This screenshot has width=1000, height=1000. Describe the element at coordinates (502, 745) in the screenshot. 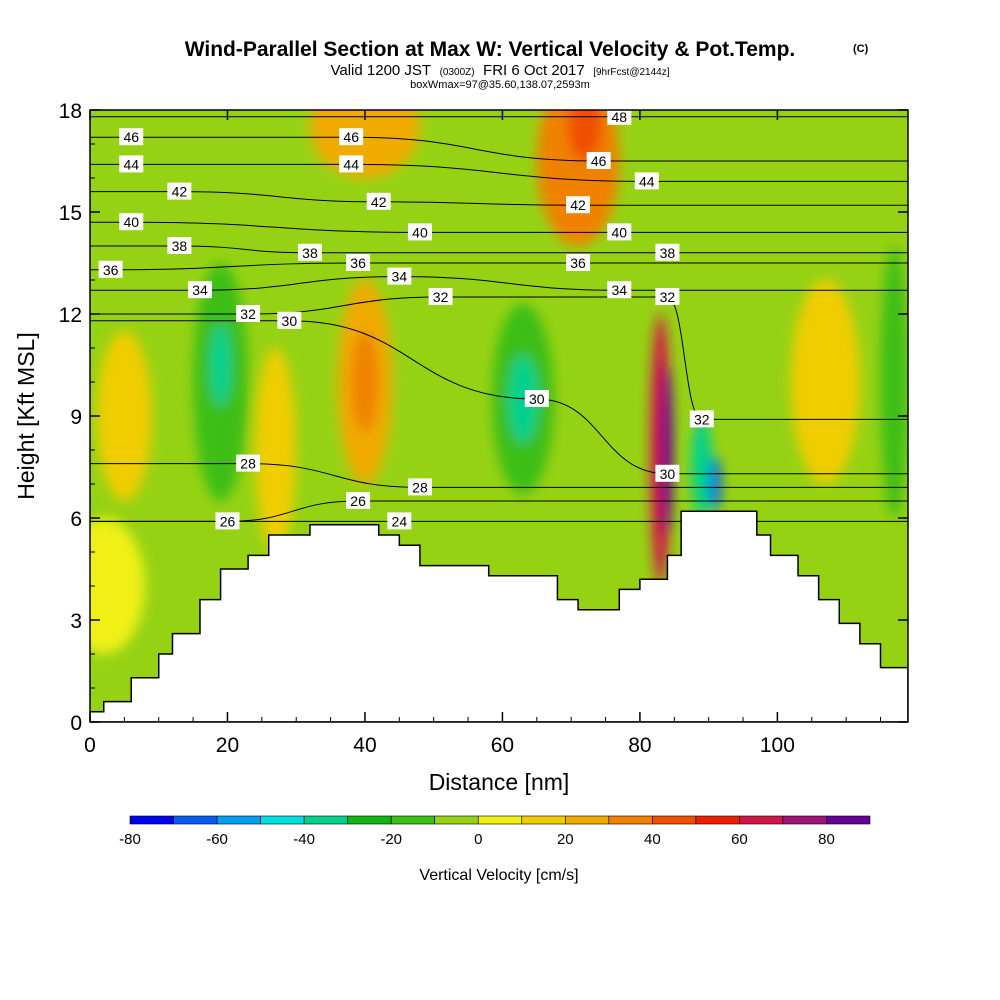

I see `x-tick-label: 60` at that location.